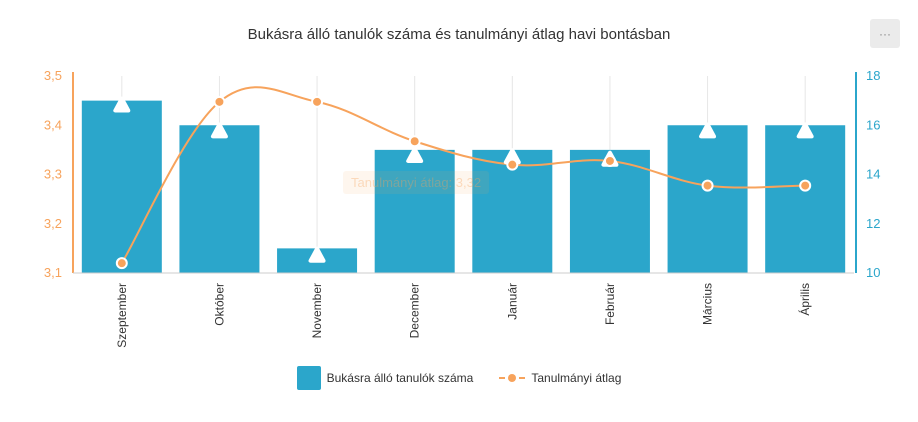 This screenshot has height=422, width=918. I want to click on legend-item-line: Tanulmányi átlag, so click(560, 378).